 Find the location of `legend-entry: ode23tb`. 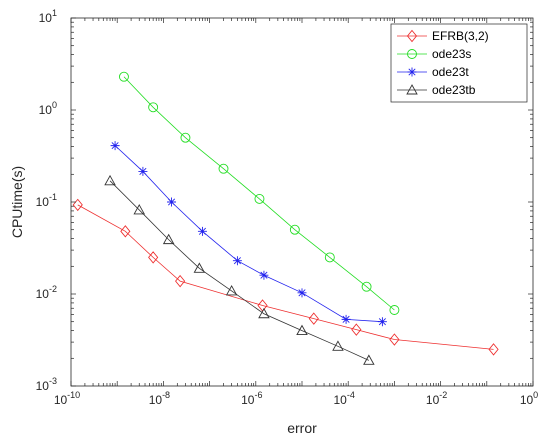

legend-entry: ode23tb is located at coordinates (436, 90).